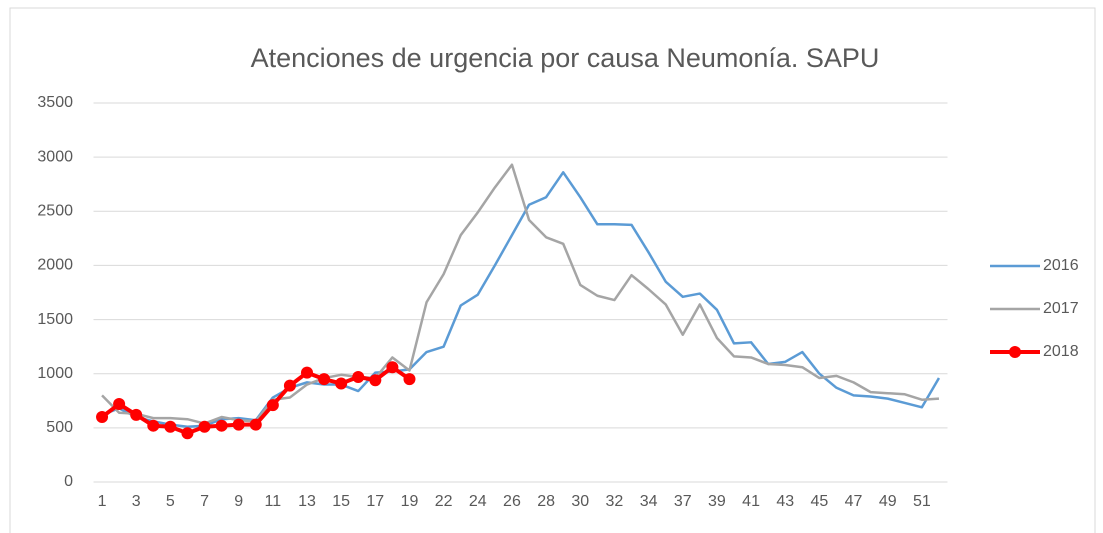 The width and height of the screenshot is (1103, 533). I want to click on legend-label: 2016, so click(1061, 265).